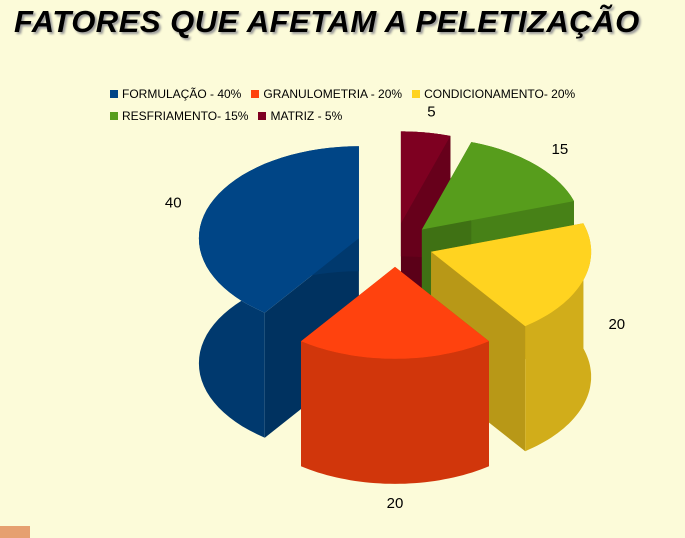  Describe the element at coordinates (500, 94) in the screenshot. I see `legend-label: CONDICIONAMENTO- 20%` at that location.